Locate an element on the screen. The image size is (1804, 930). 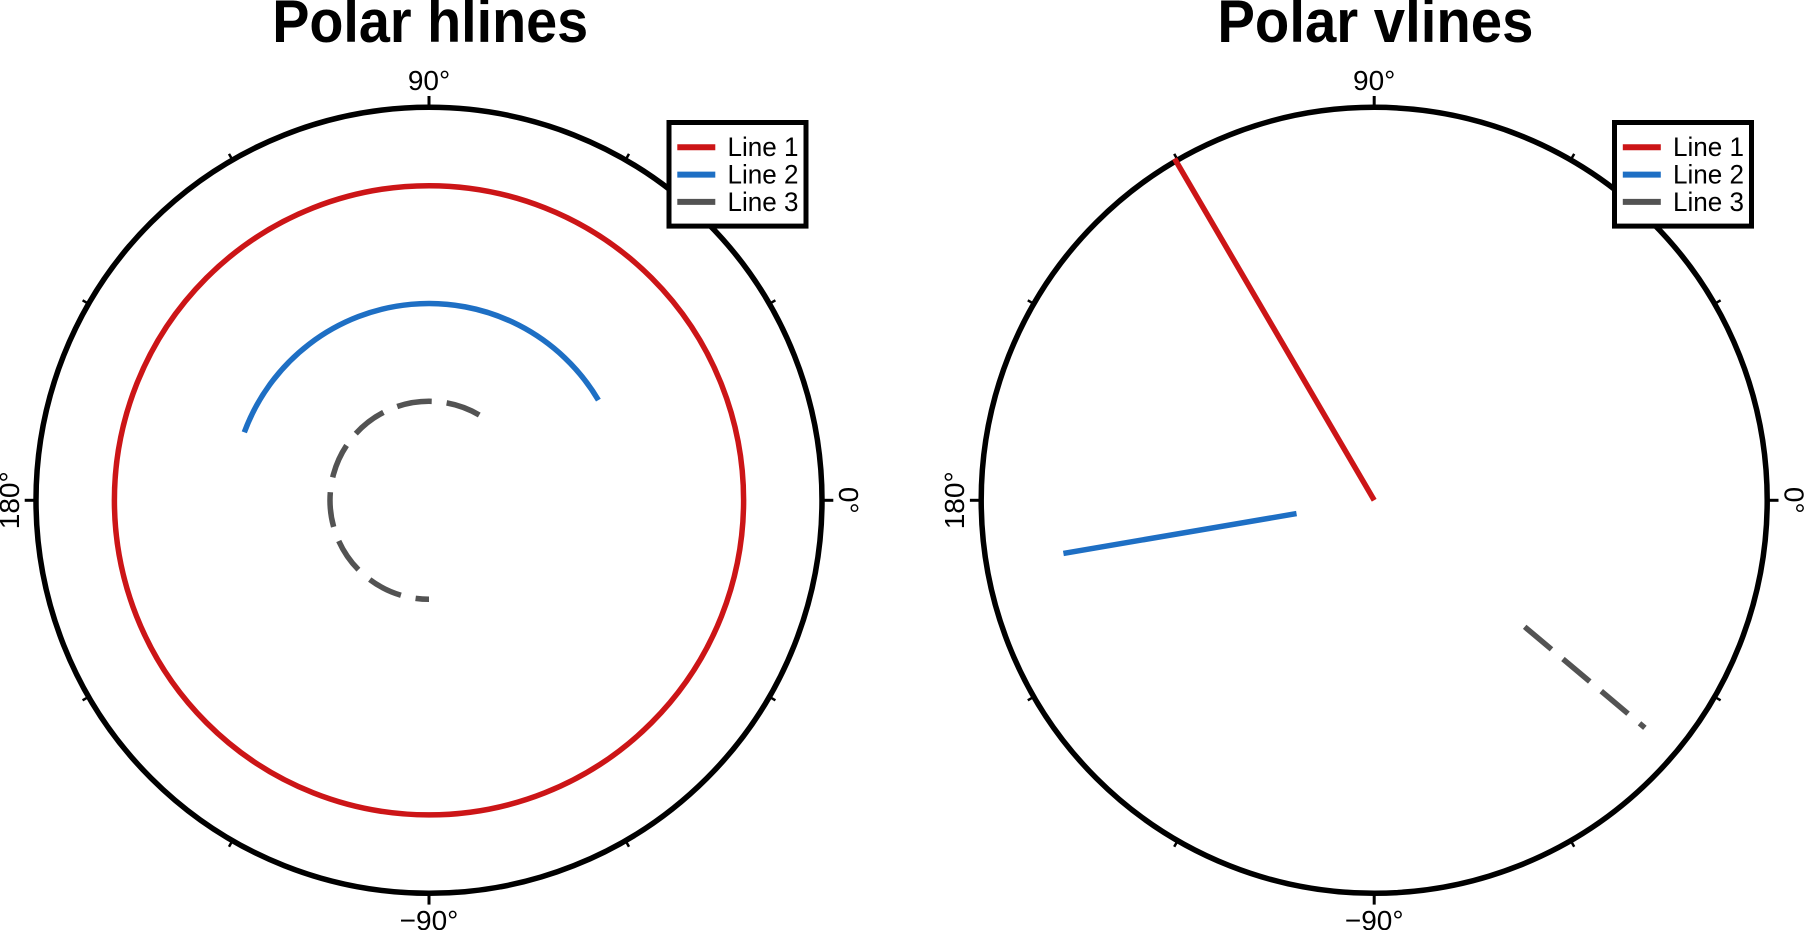
svg-text: Polar vlines is located at coordinates (1375, 27).